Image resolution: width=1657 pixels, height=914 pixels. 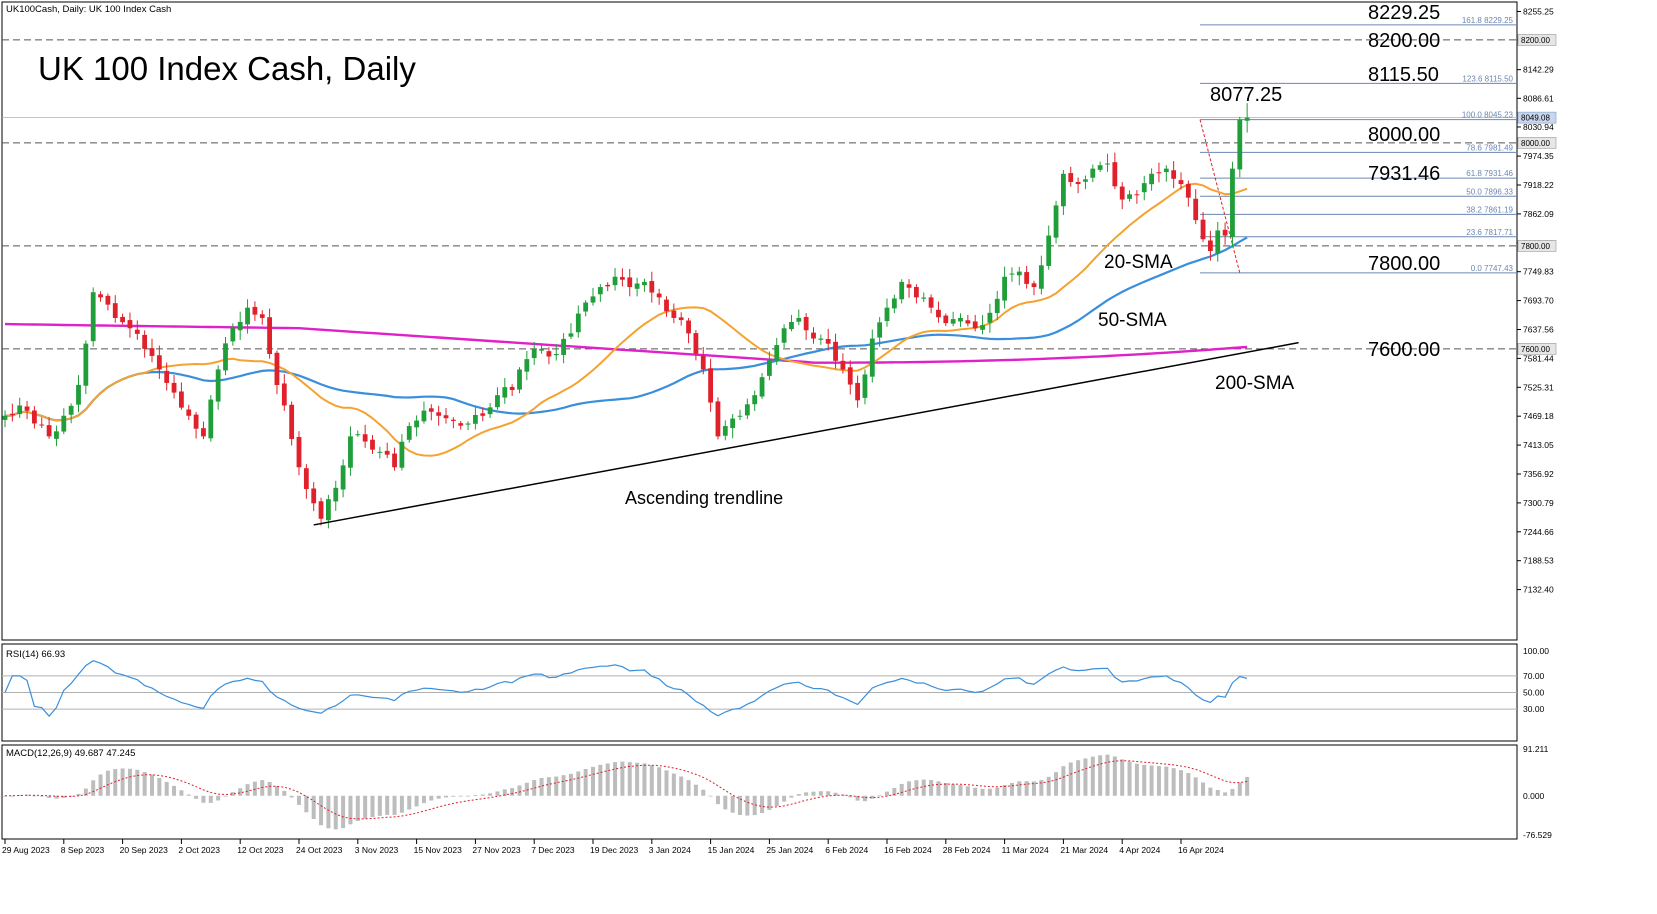 I want to click on macd-panel-frame, so click(x=759, y=792).